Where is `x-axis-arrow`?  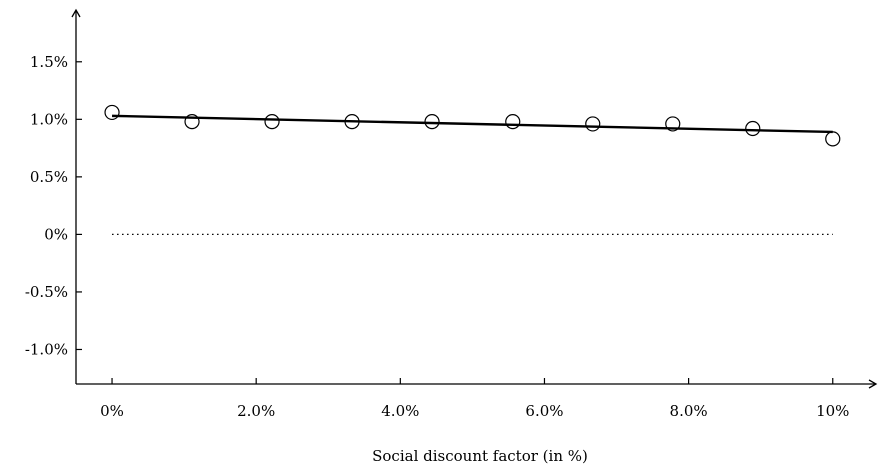 x-axis-arrow is located at coordinates (873, 384).